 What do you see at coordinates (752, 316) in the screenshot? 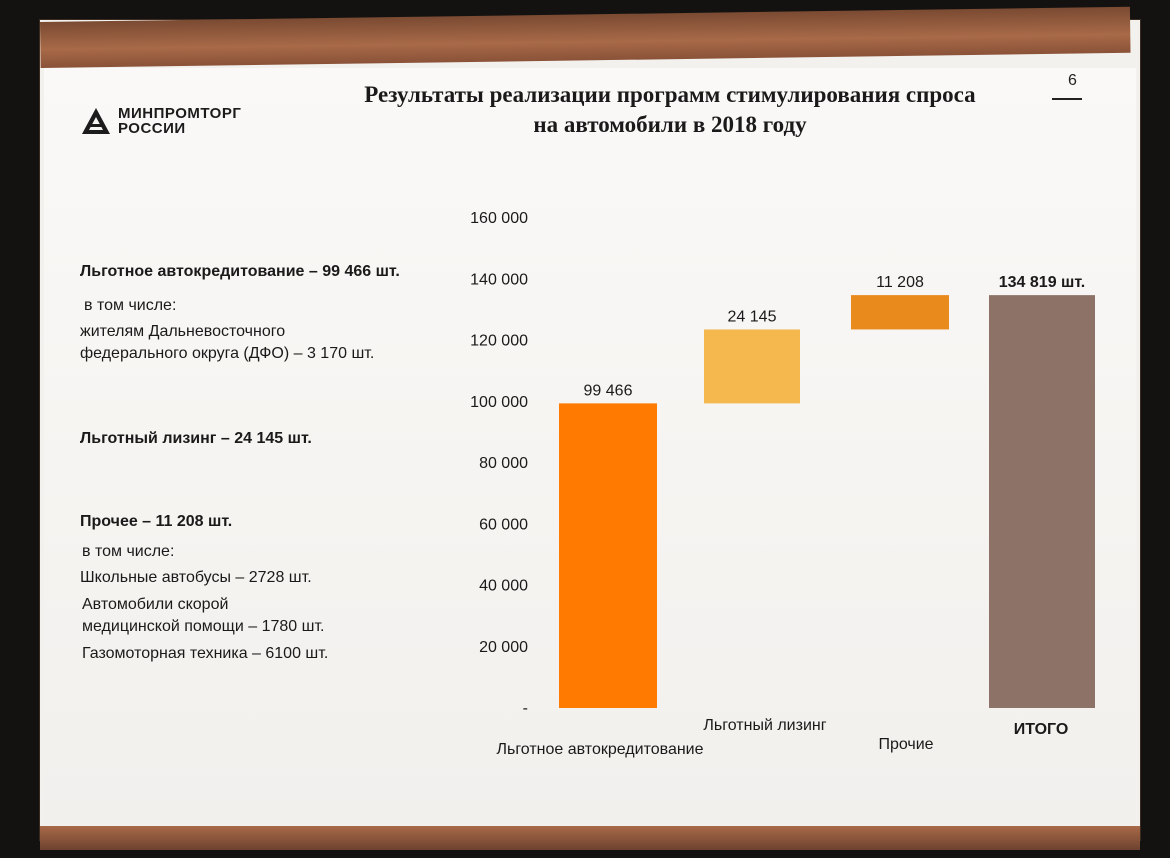
I see `data-label-2: 24 145` at bounding box center [752, 316].